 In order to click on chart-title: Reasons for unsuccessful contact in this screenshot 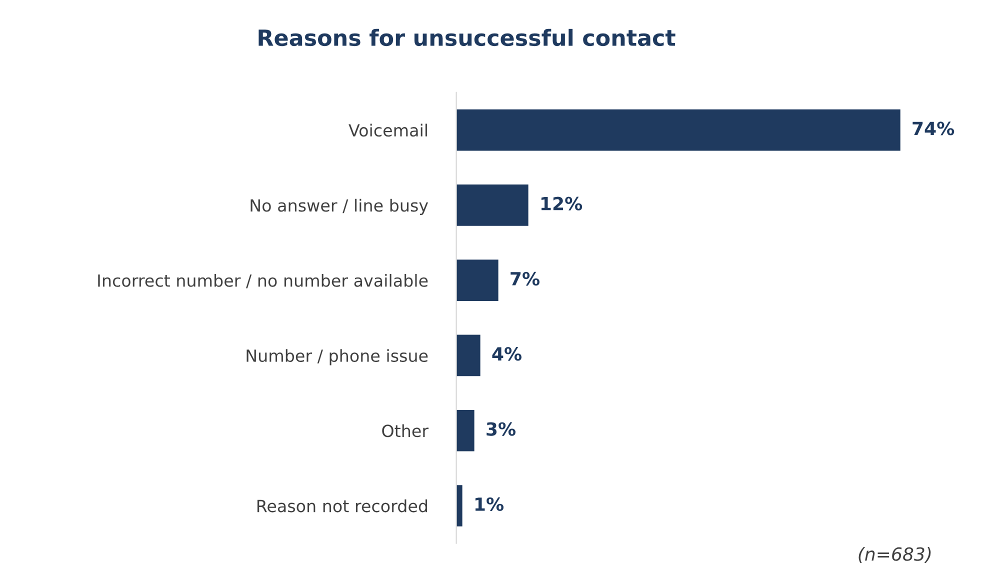, I will do `click(467, 37)`.